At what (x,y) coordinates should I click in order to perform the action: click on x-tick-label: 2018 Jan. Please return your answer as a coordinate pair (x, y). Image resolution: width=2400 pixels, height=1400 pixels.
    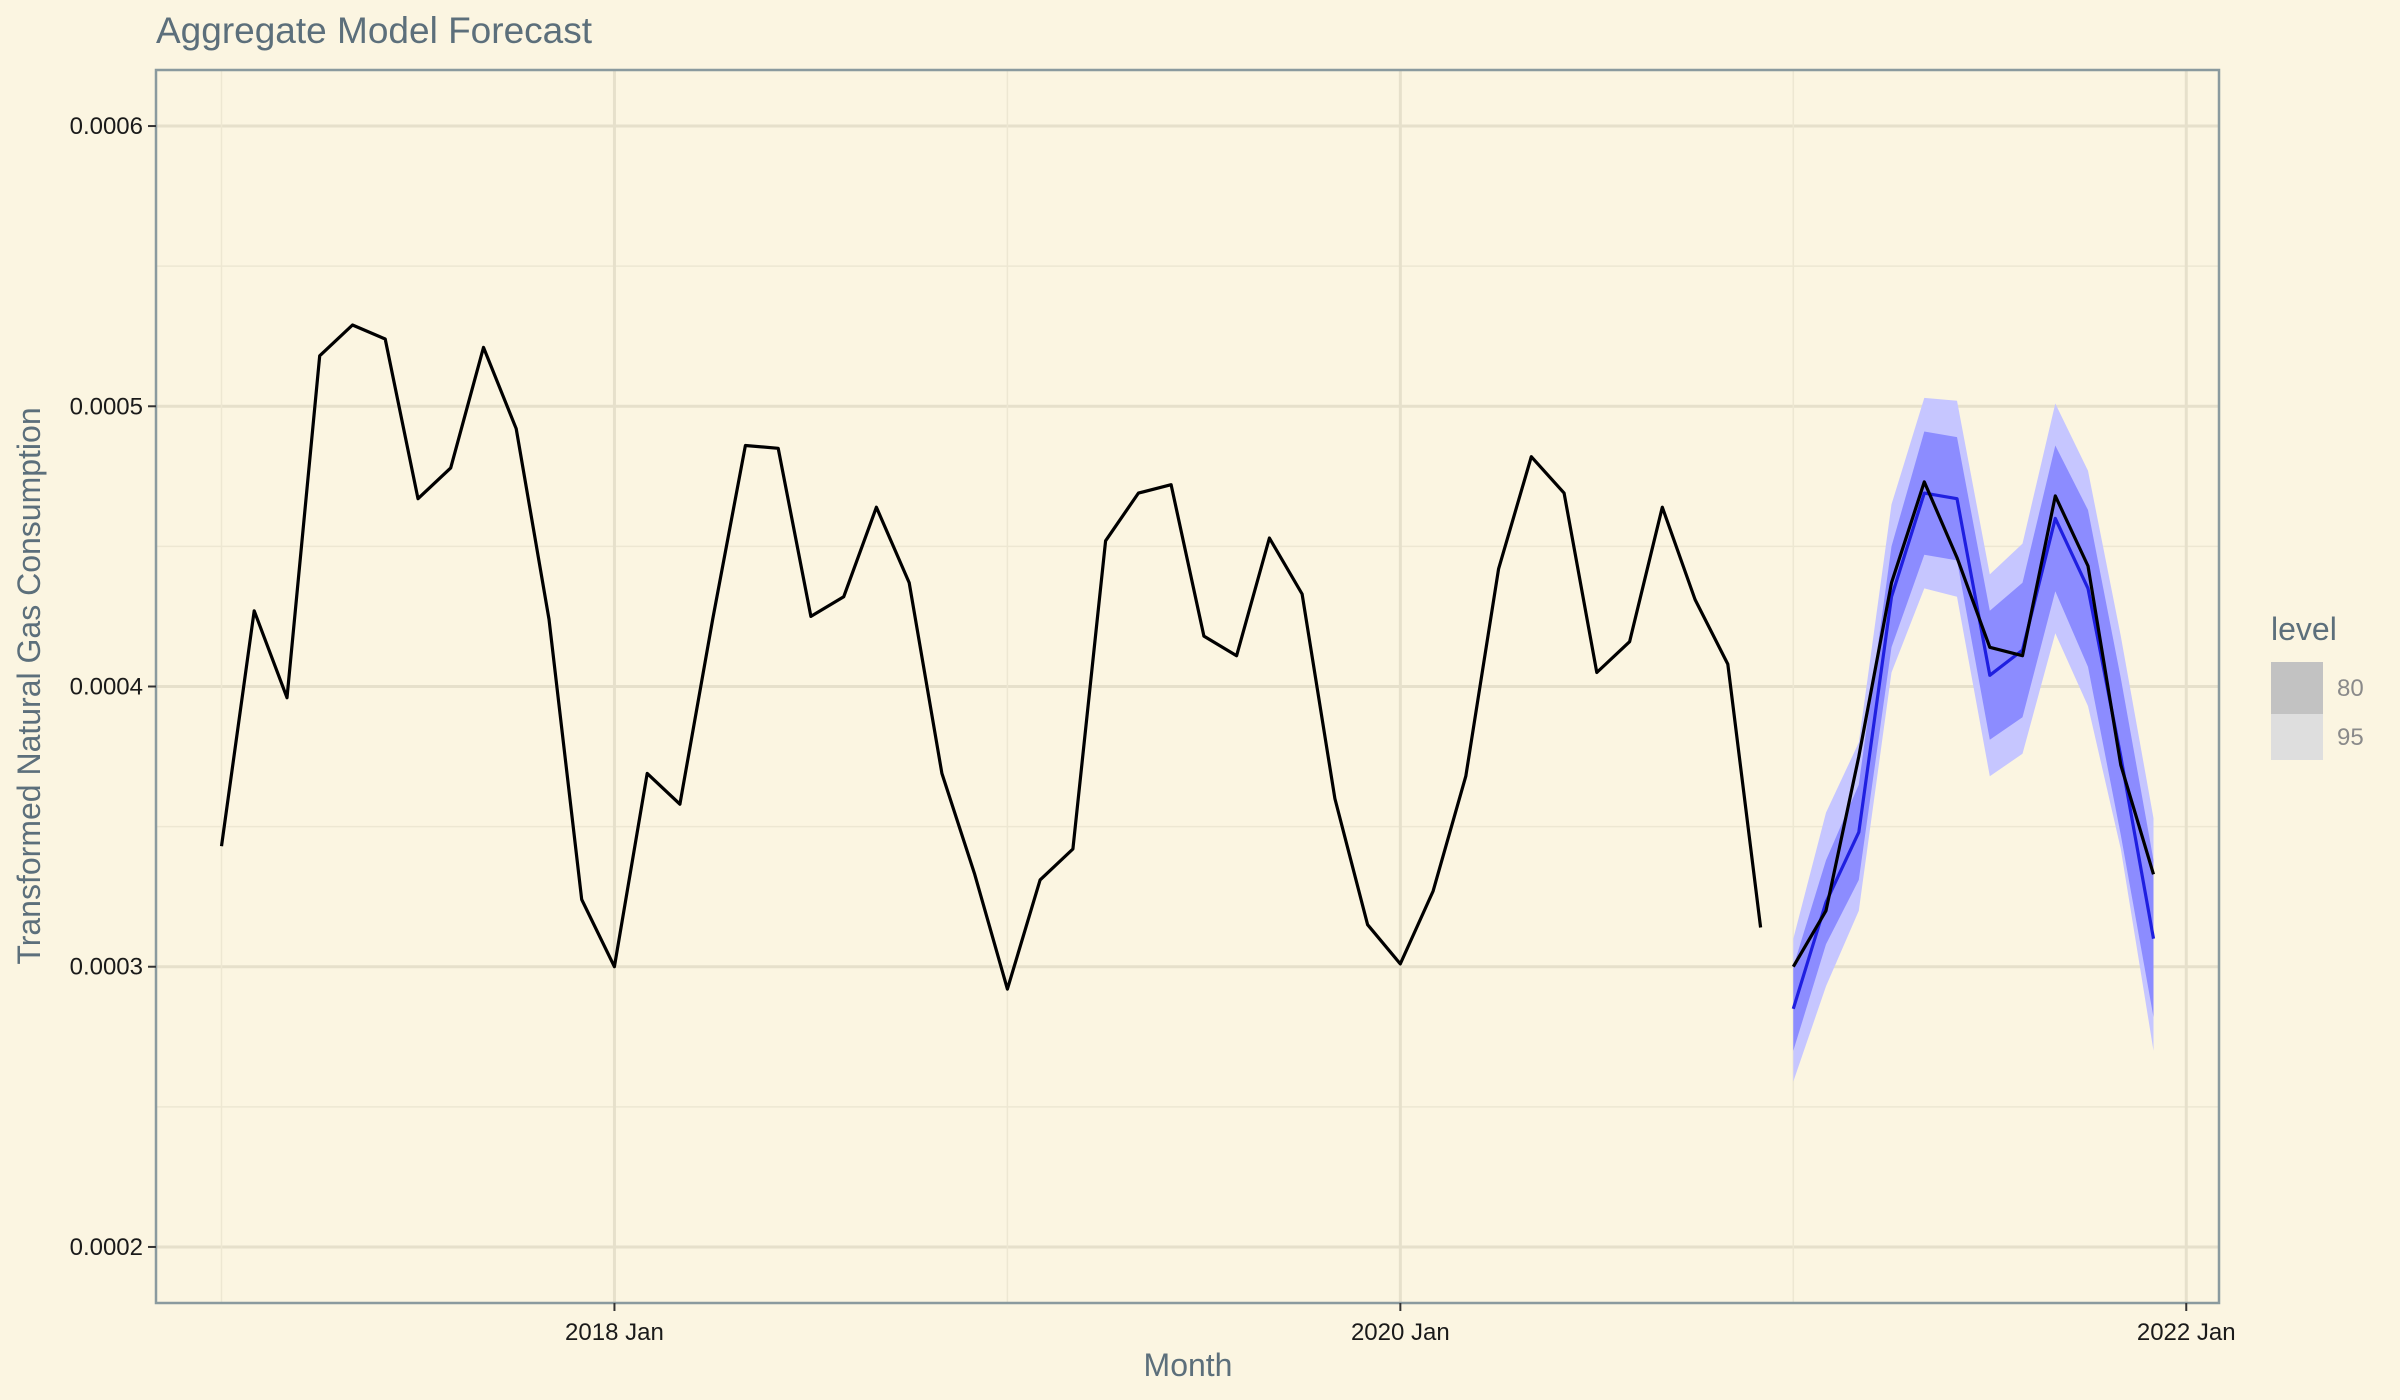
    Looking at the image, I should click on (614, 1332).